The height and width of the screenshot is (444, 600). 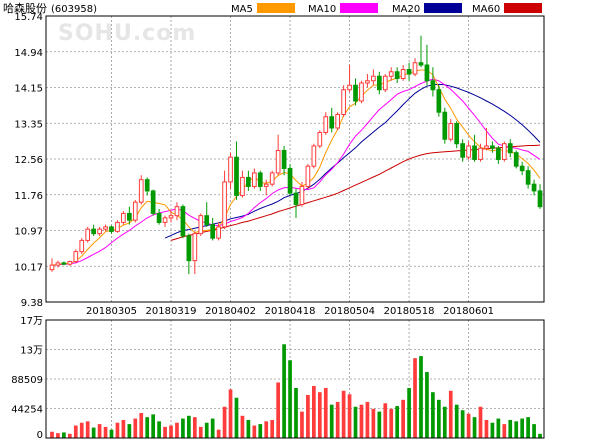 I want to click on legend-item-ma5: MA5, so click(x=263, y=9).